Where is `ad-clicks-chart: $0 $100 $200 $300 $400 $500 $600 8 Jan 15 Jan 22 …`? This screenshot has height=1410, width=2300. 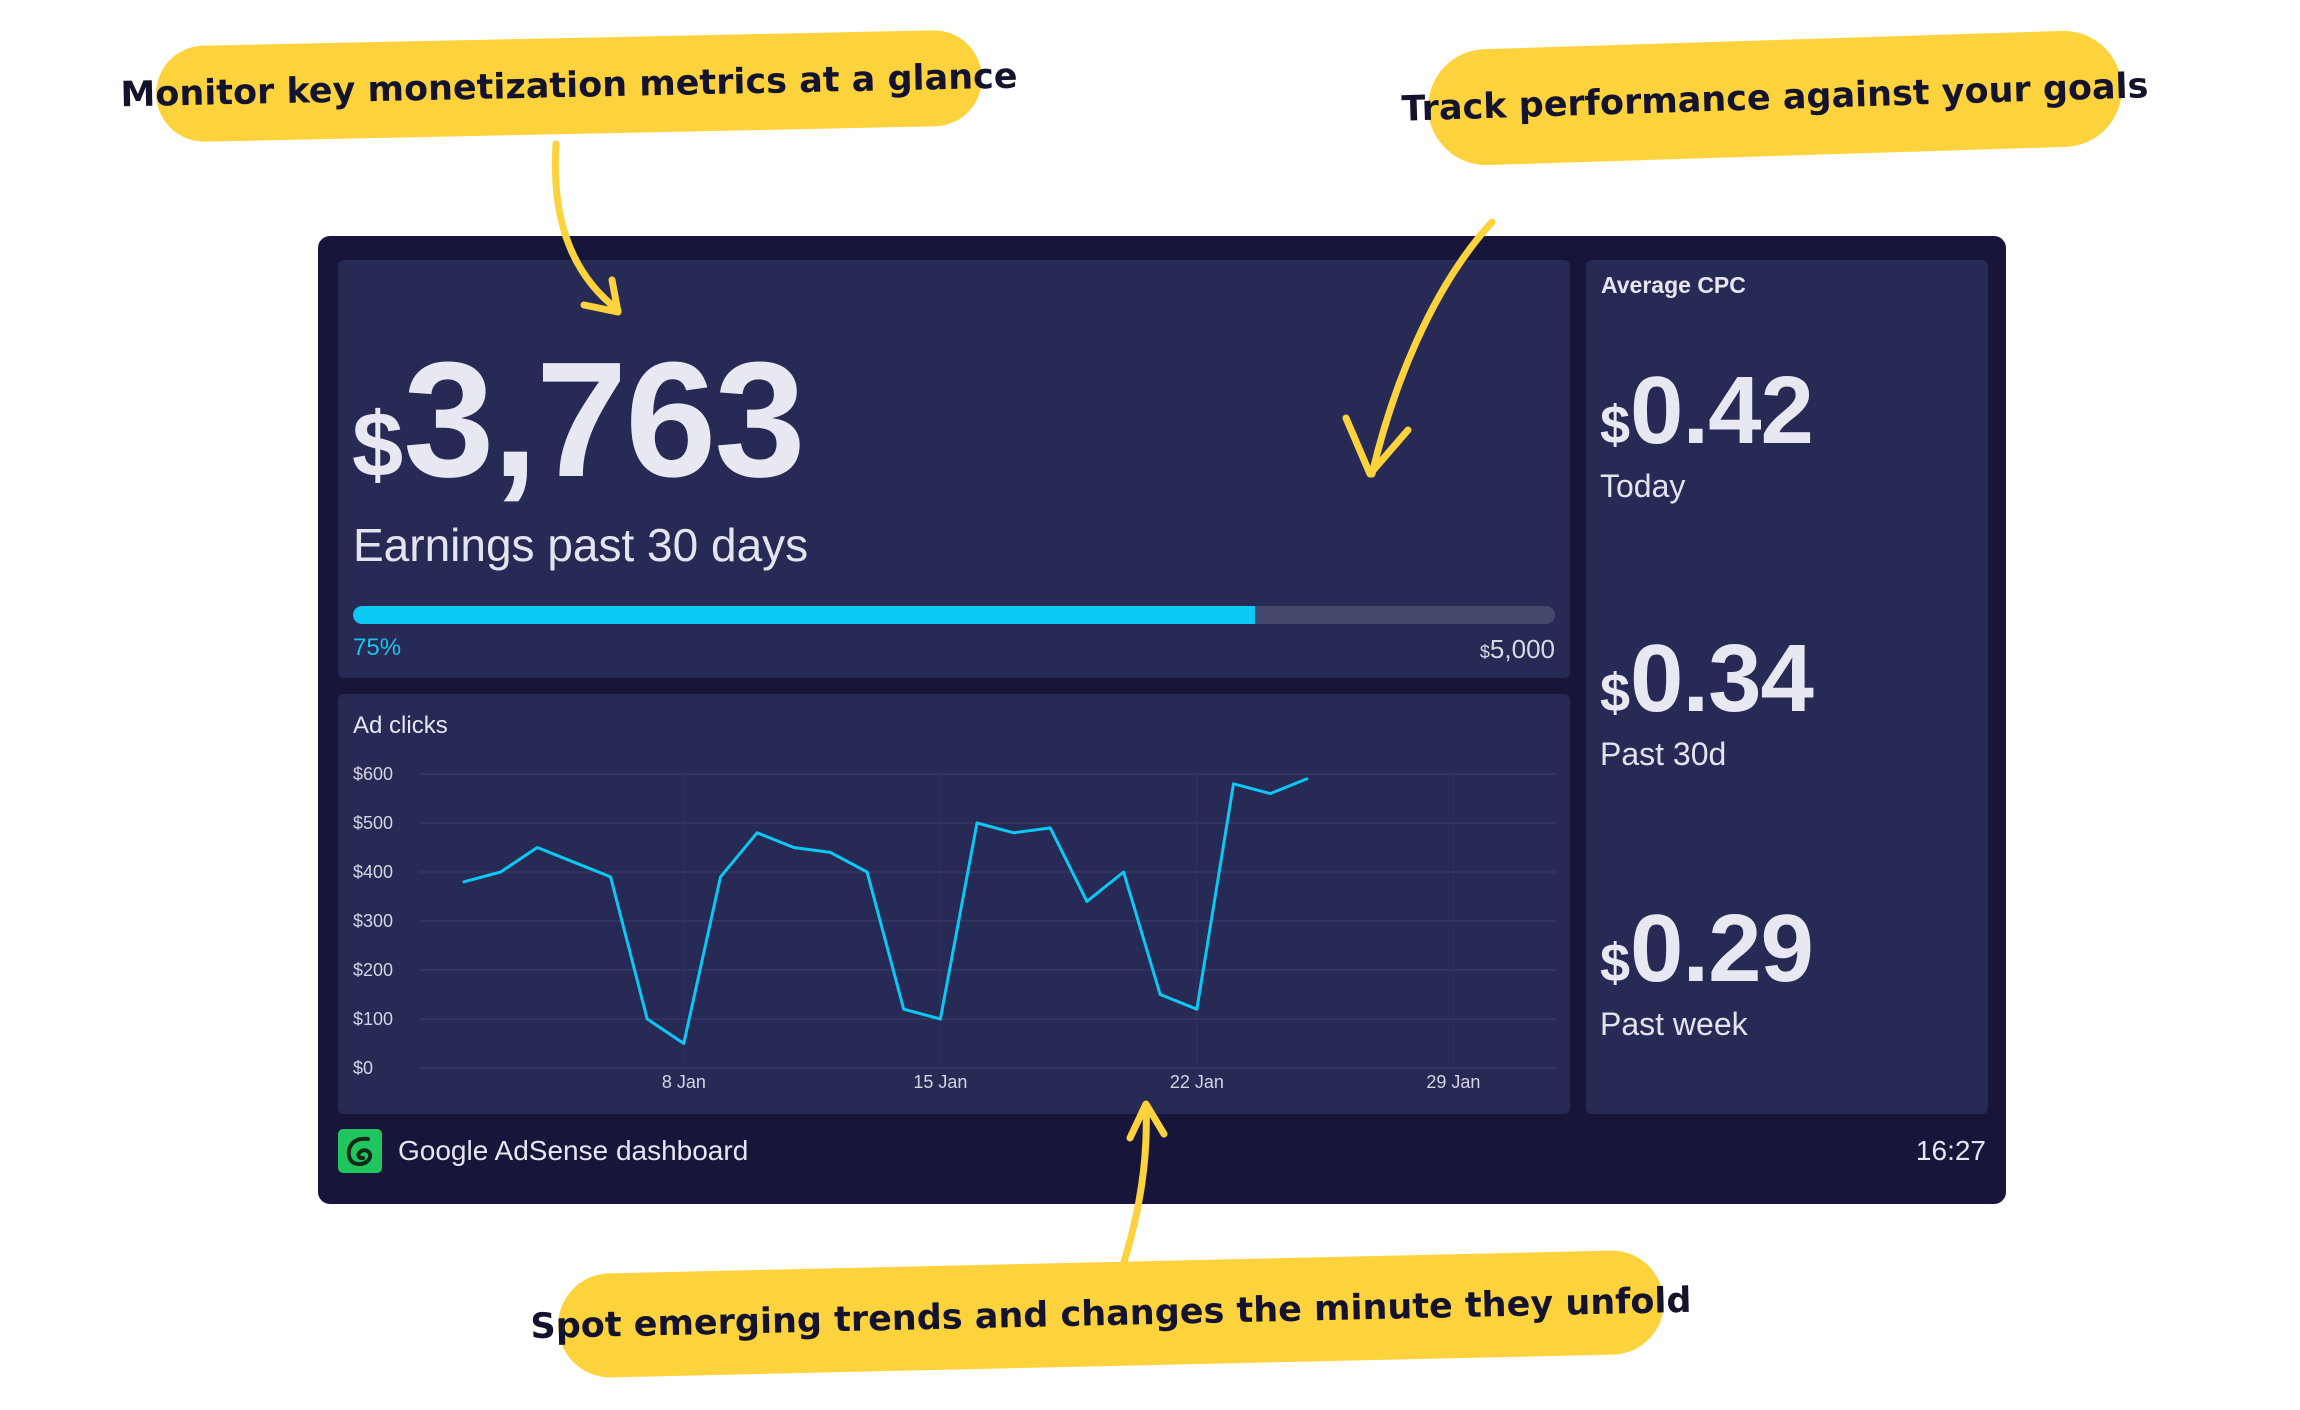
ad-clicks-chart: $0 $100 $200 $300 $400 $500 $600 8 Jan 15 Jan 22 … is located at coordinates (954, 928).